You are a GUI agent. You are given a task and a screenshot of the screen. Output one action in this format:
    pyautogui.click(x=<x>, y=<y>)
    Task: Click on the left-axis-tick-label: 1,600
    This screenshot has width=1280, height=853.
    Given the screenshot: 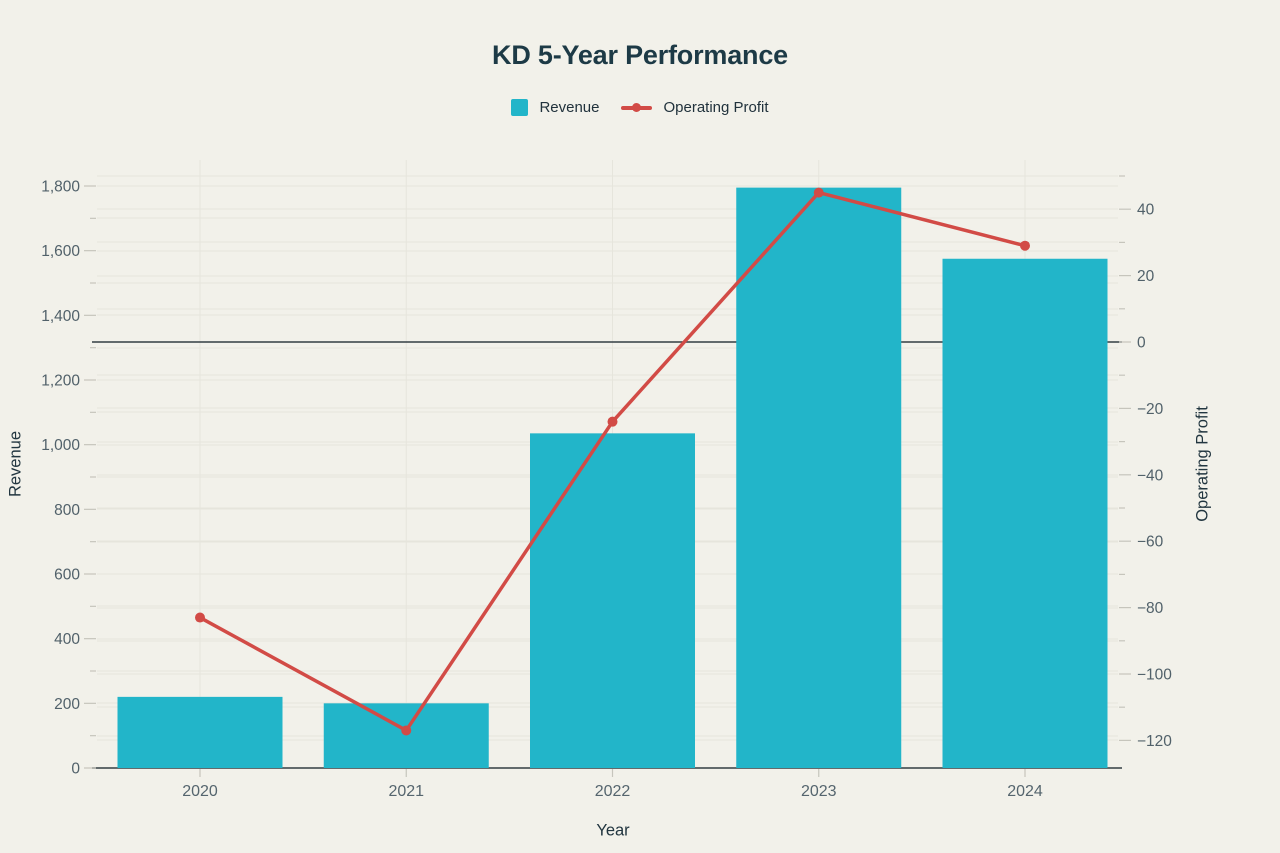 What is the action you would take?
    pyautogui.click(x=60, y=251)
    